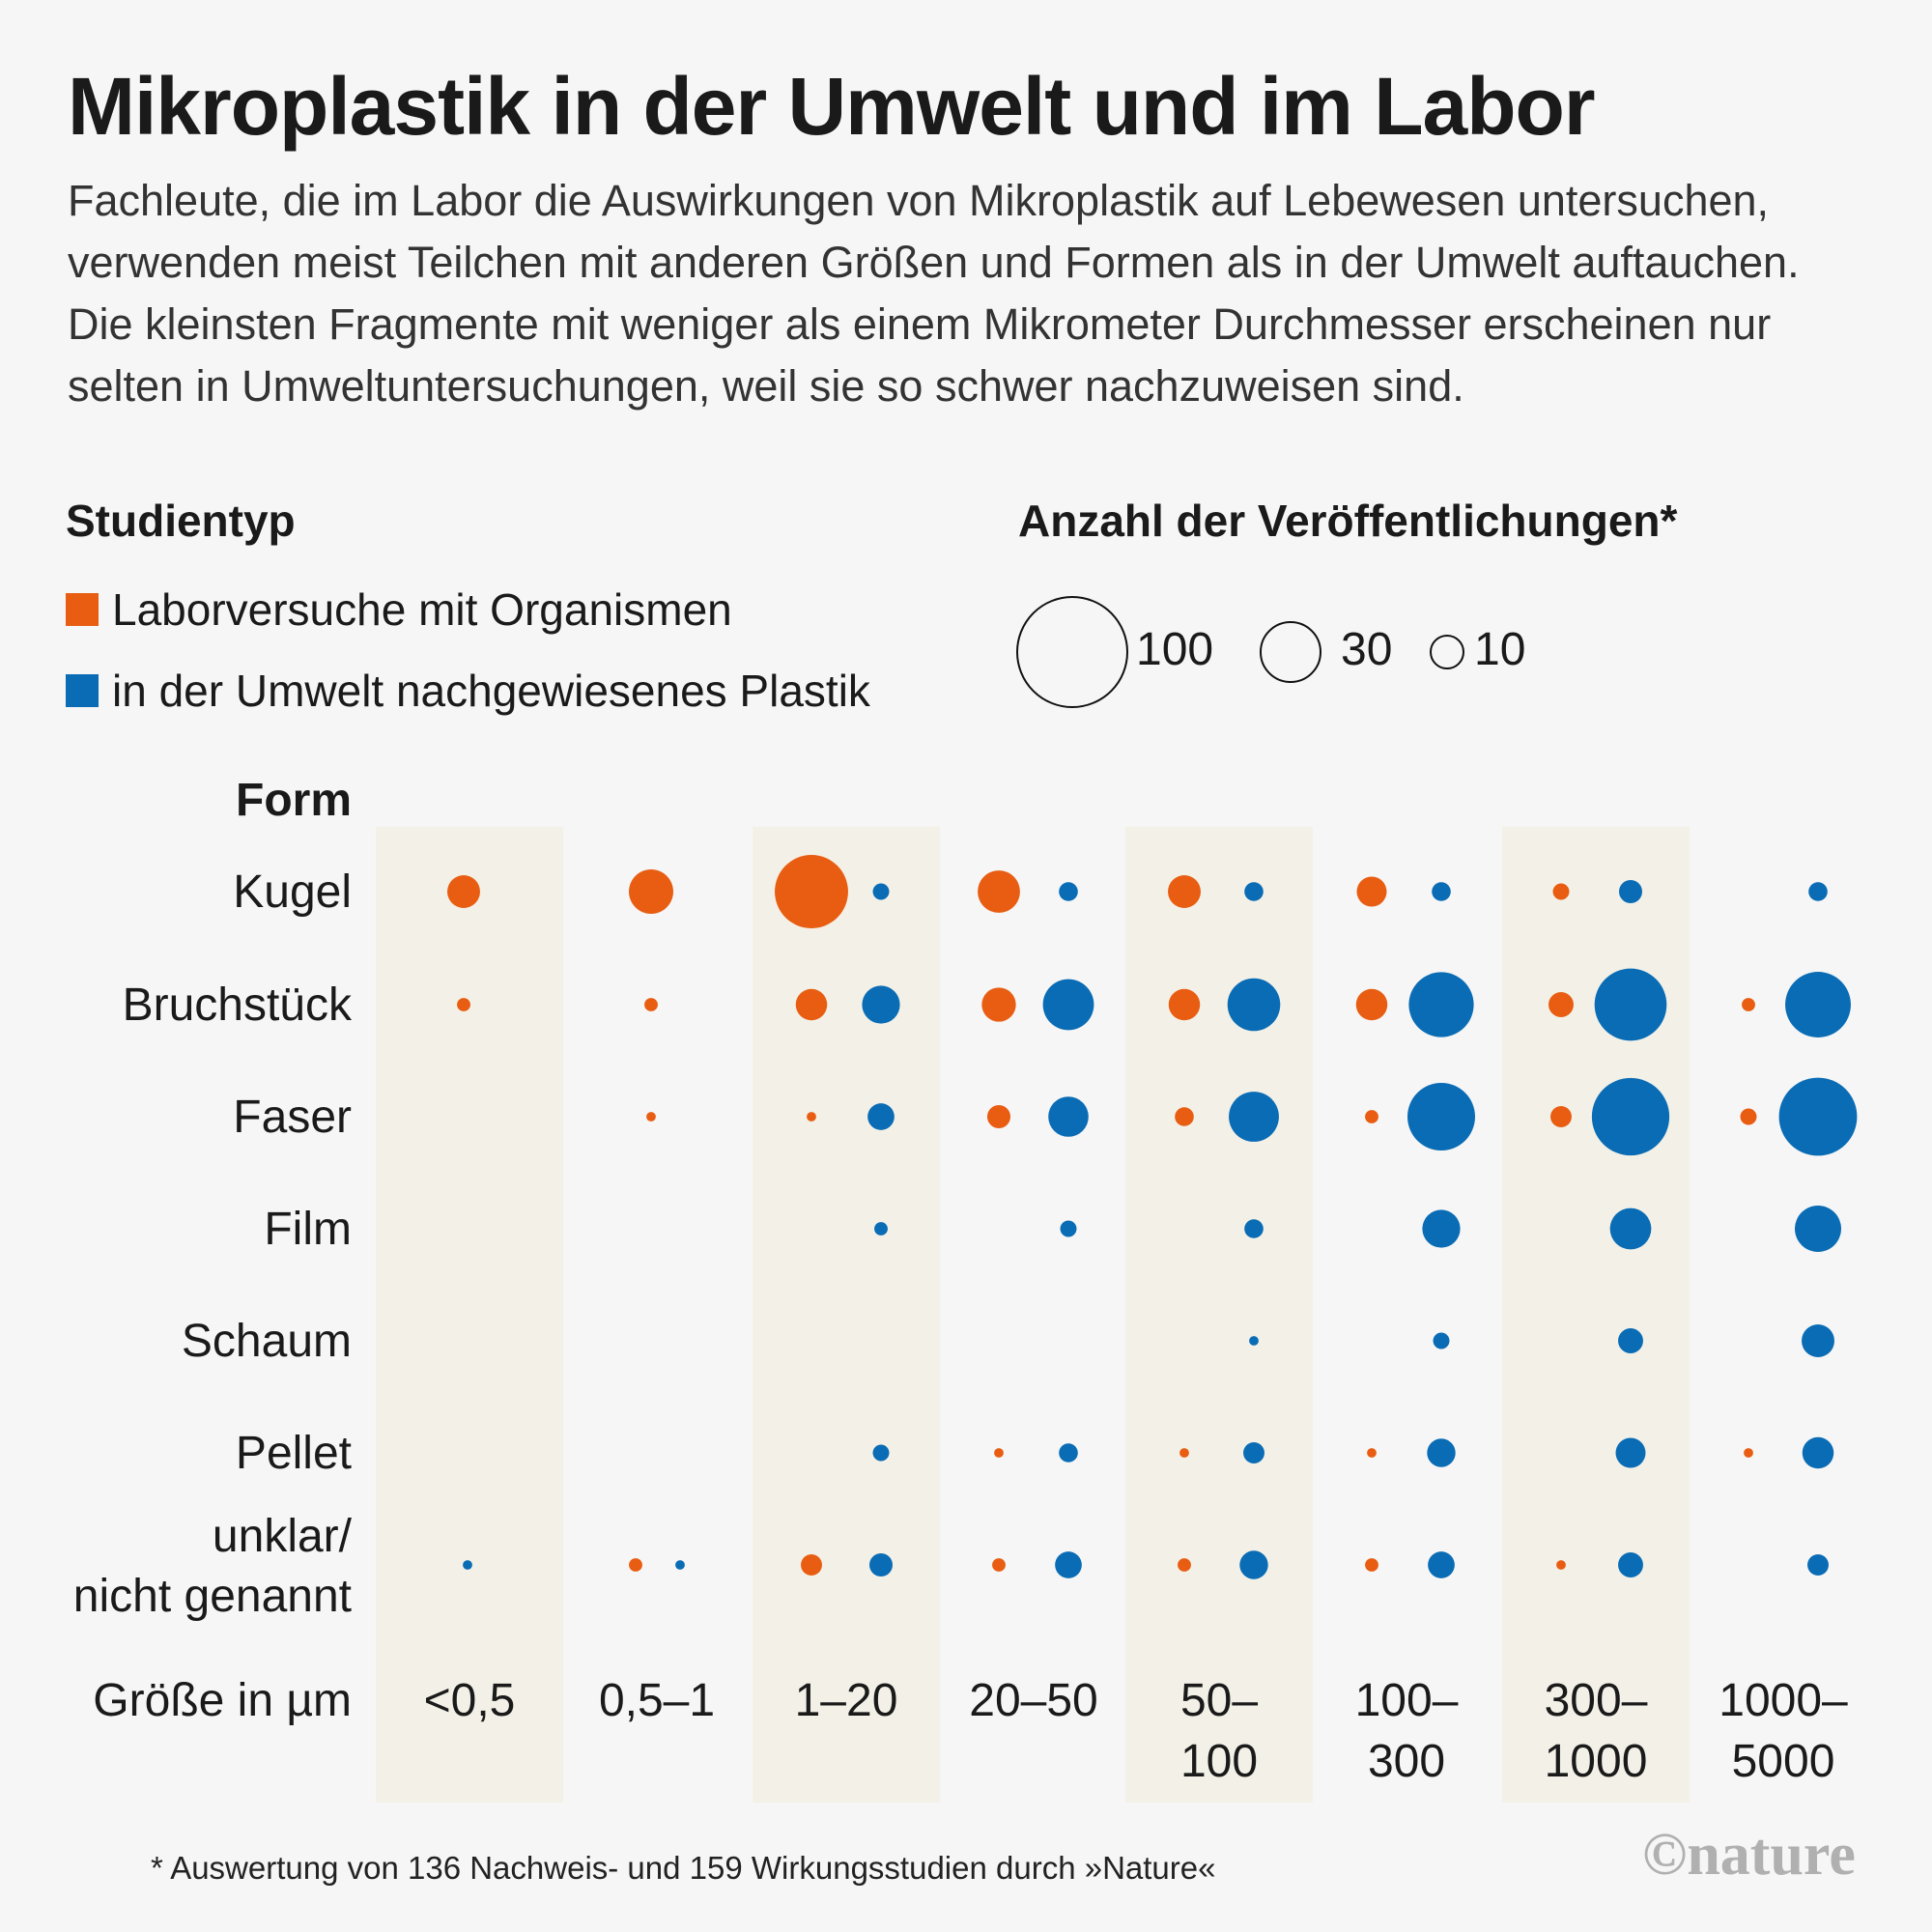 The height and width of the screenshot is (1932, 1932). Describe the element at coordinates (422, 609) in the screenshot. I see `legend-lab-label: Laborversuche mit Organismen` at that location.